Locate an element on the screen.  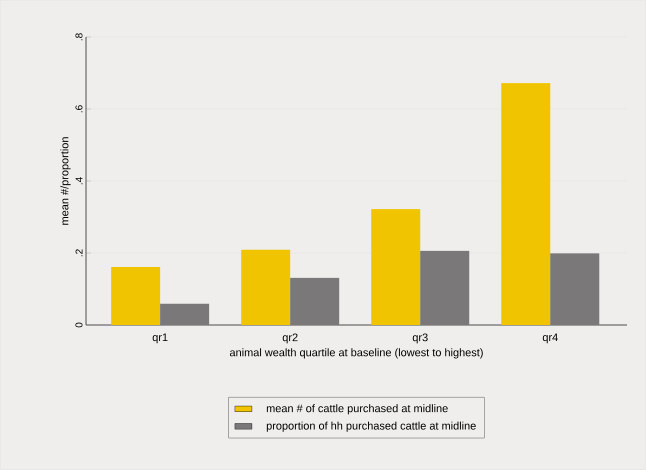
x-tick-label: qr1 is located at coordinates (160, 339).